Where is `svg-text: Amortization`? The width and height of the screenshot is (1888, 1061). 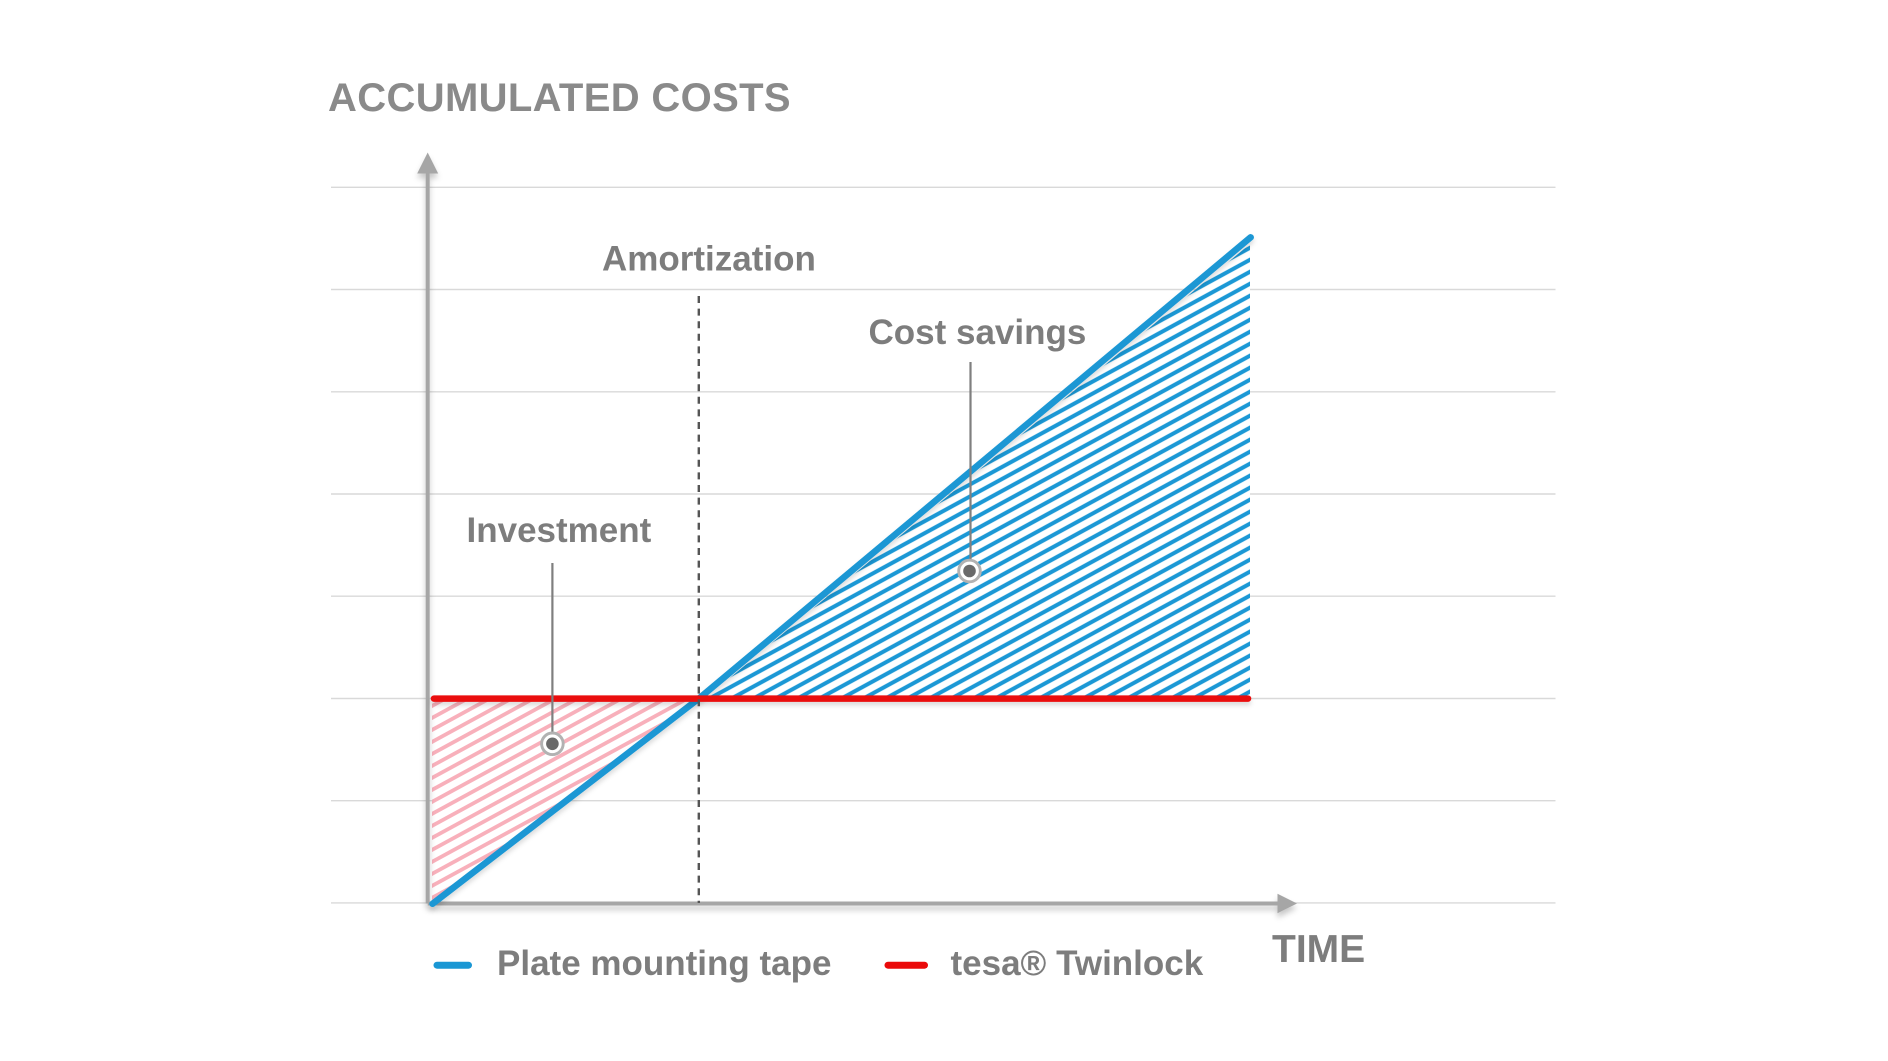 svg-text: Amortization is located at coordinates (709, 259).